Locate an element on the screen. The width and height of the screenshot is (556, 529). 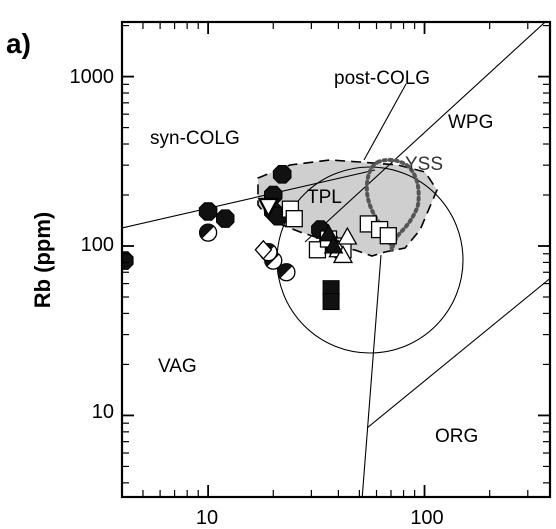
region-syn-colg: syn-COLG is located at coordinates (195, 138).